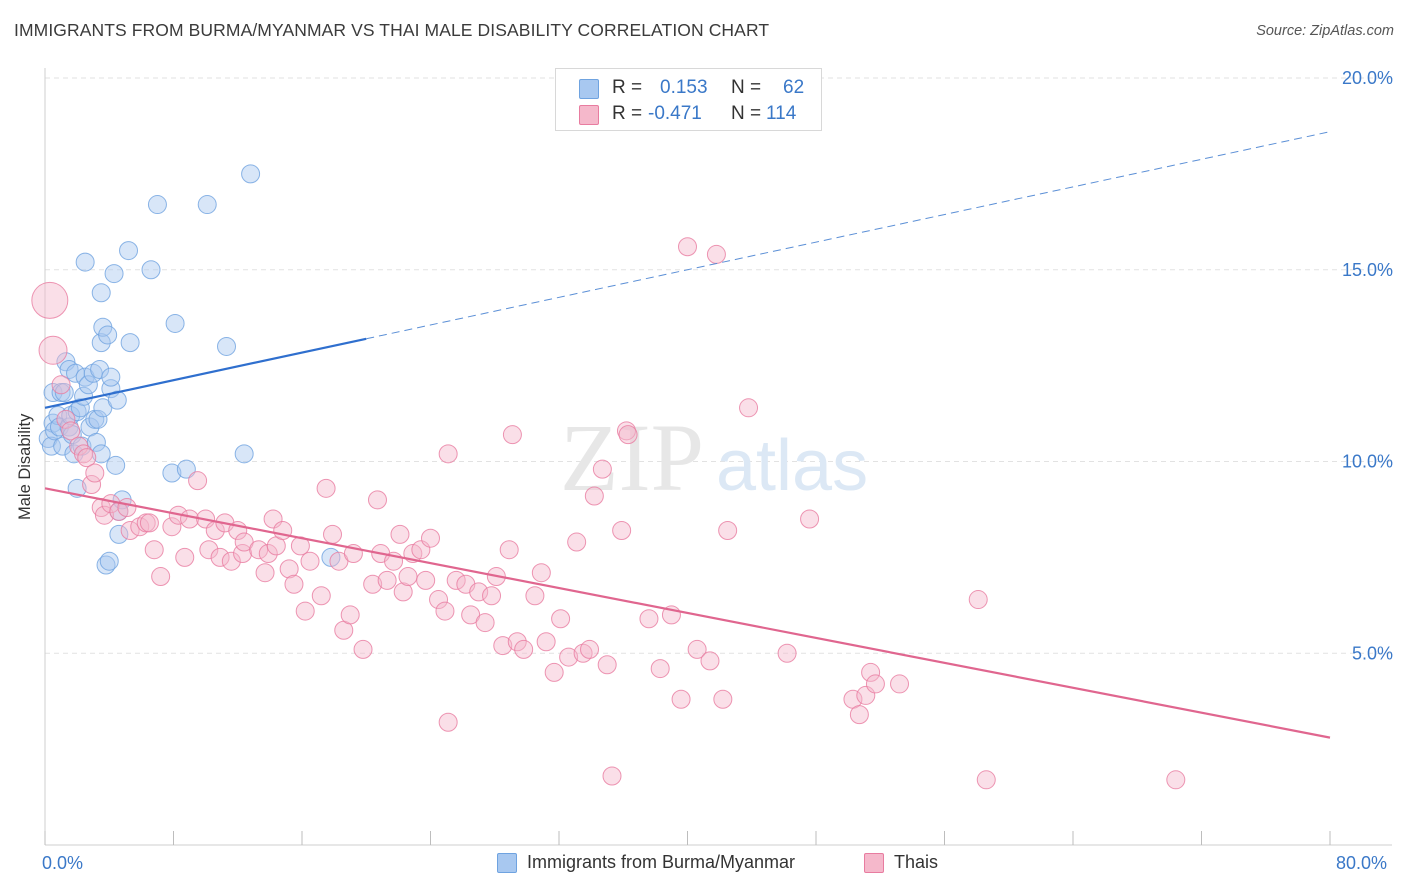 This screenshot has height=892, width=1406. I want to click on x-tick-label-max: 80.0%, so click(1362, 863).